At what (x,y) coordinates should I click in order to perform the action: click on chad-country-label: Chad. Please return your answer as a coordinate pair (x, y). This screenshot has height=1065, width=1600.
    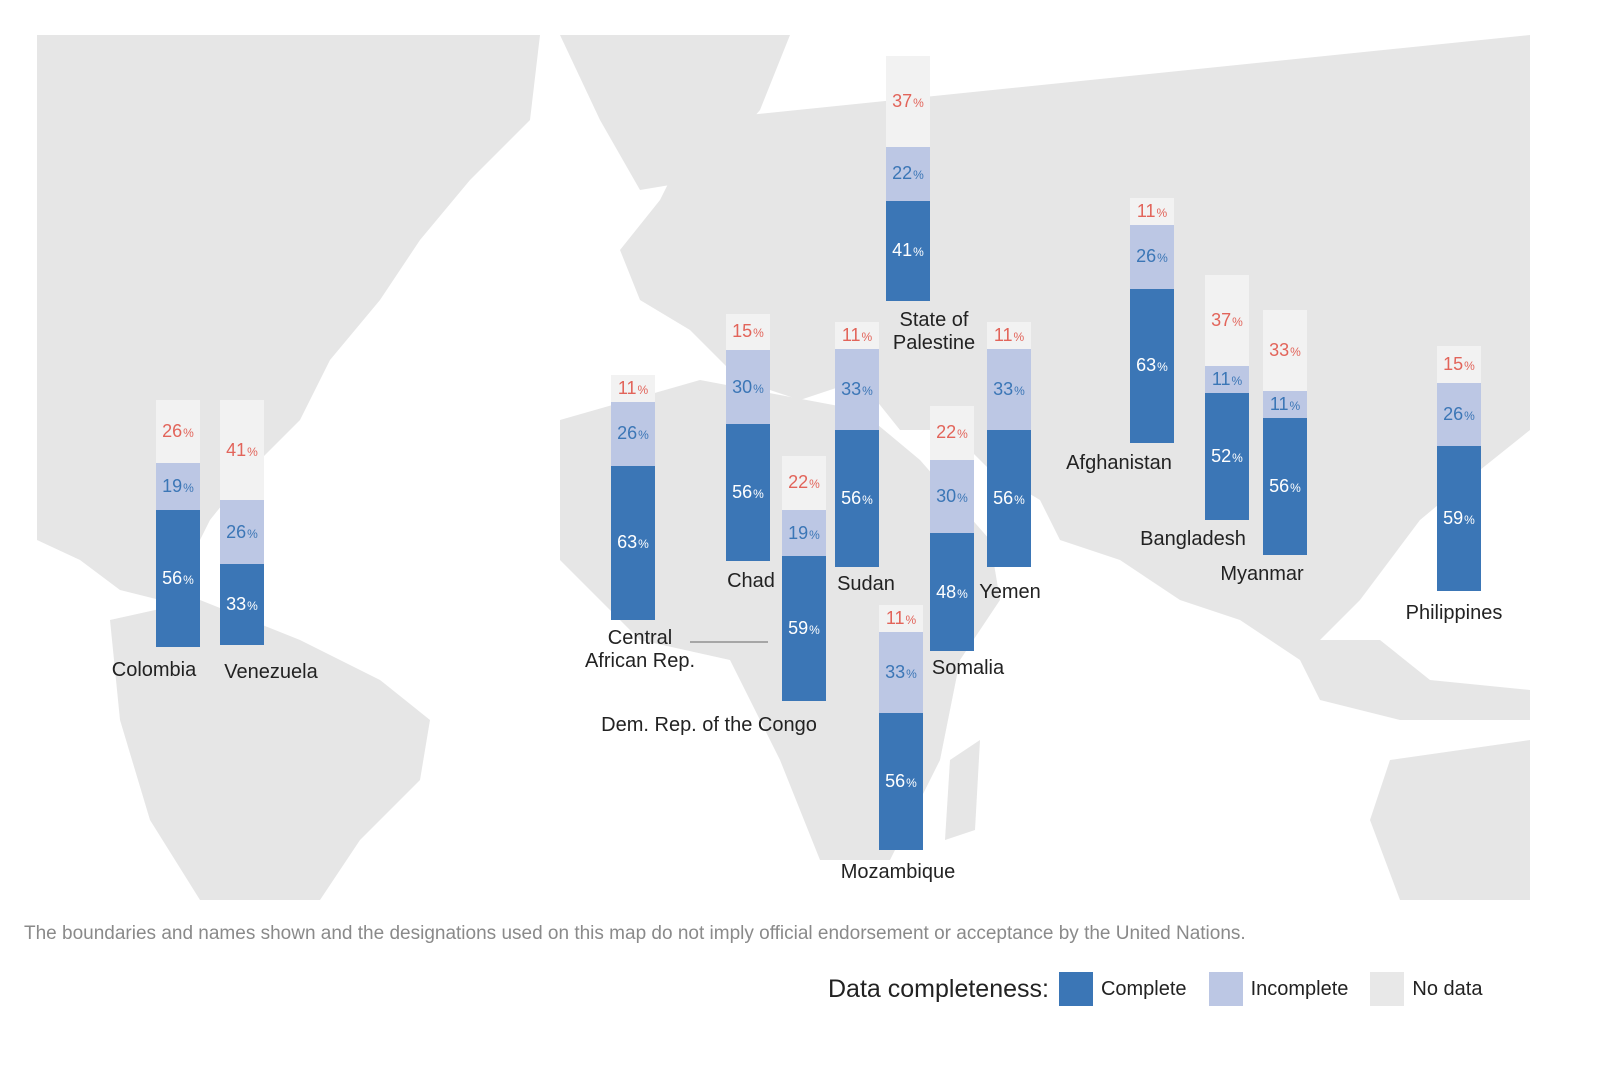
    Looking at the image, I should click on (751, 581).